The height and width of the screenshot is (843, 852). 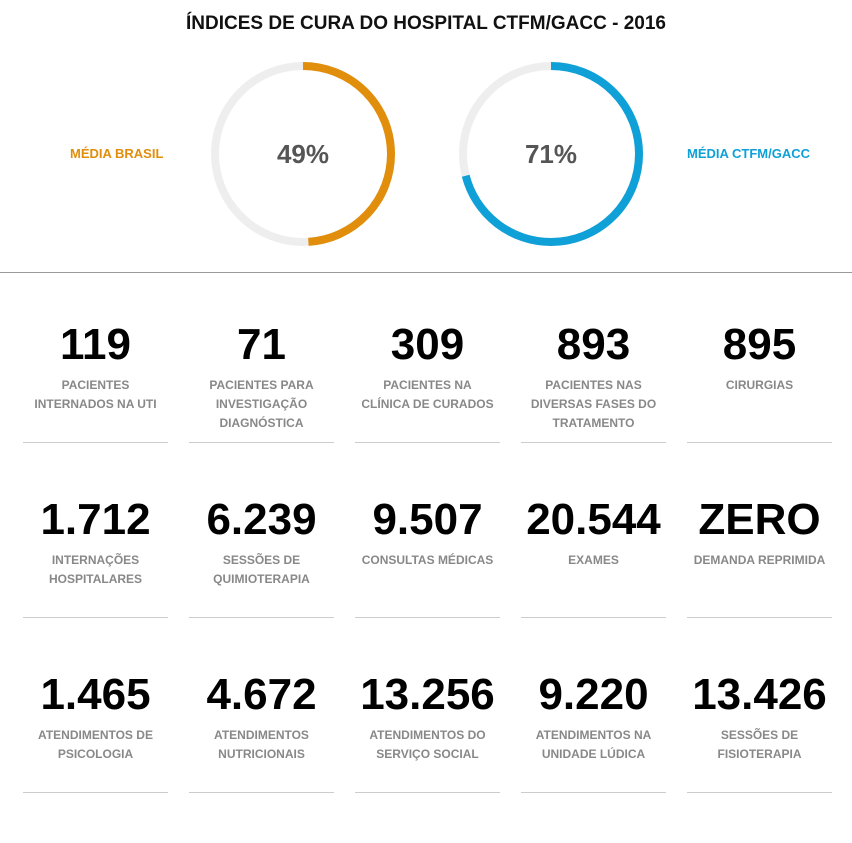 I want to click on stat-card: 1.712 INTERNAÇÕES HOSPITALARES, so click(x=95, y=580).